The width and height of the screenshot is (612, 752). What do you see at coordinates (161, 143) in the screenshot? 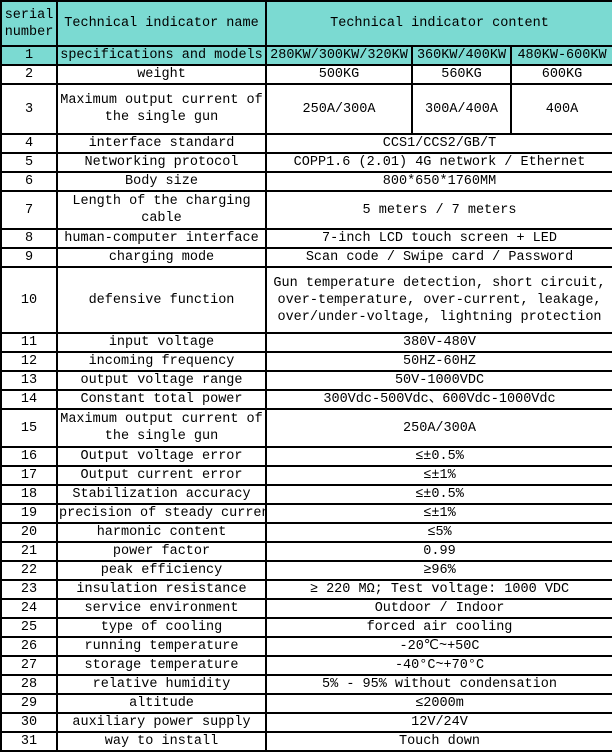
I see `indicator-name-cell: interface standard` at bounding box center [161, 143].